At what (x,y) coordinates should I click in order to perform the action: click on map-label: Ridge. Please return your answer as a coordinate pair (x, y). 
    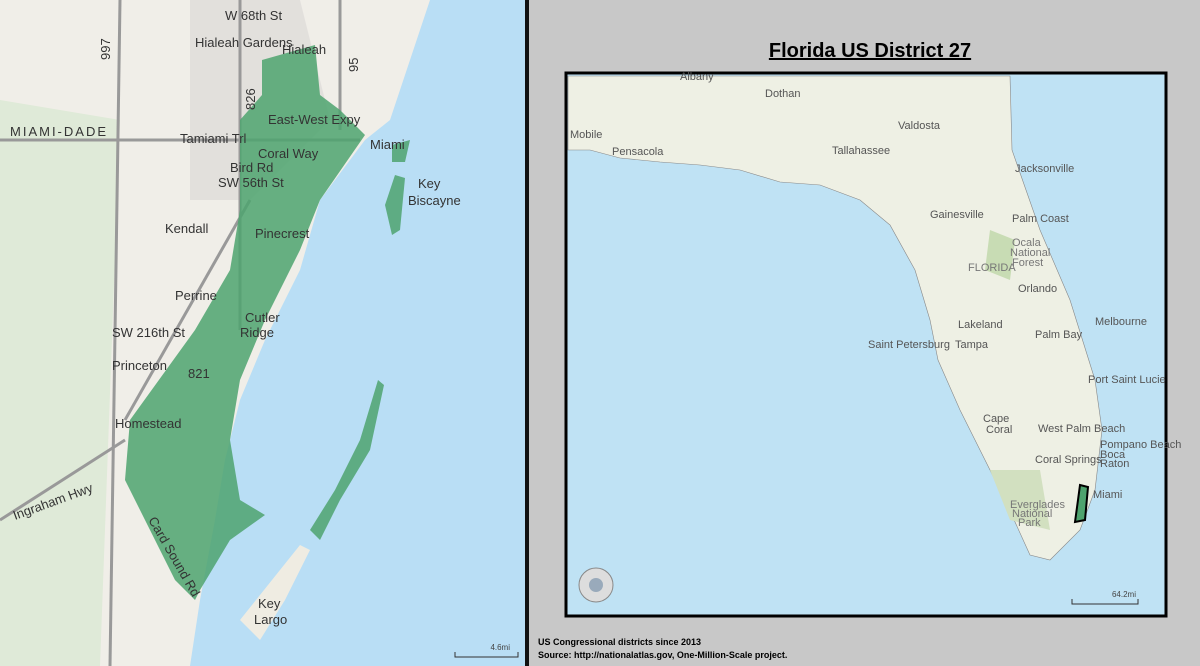
    Looking at the image, I should click on (257, 332).